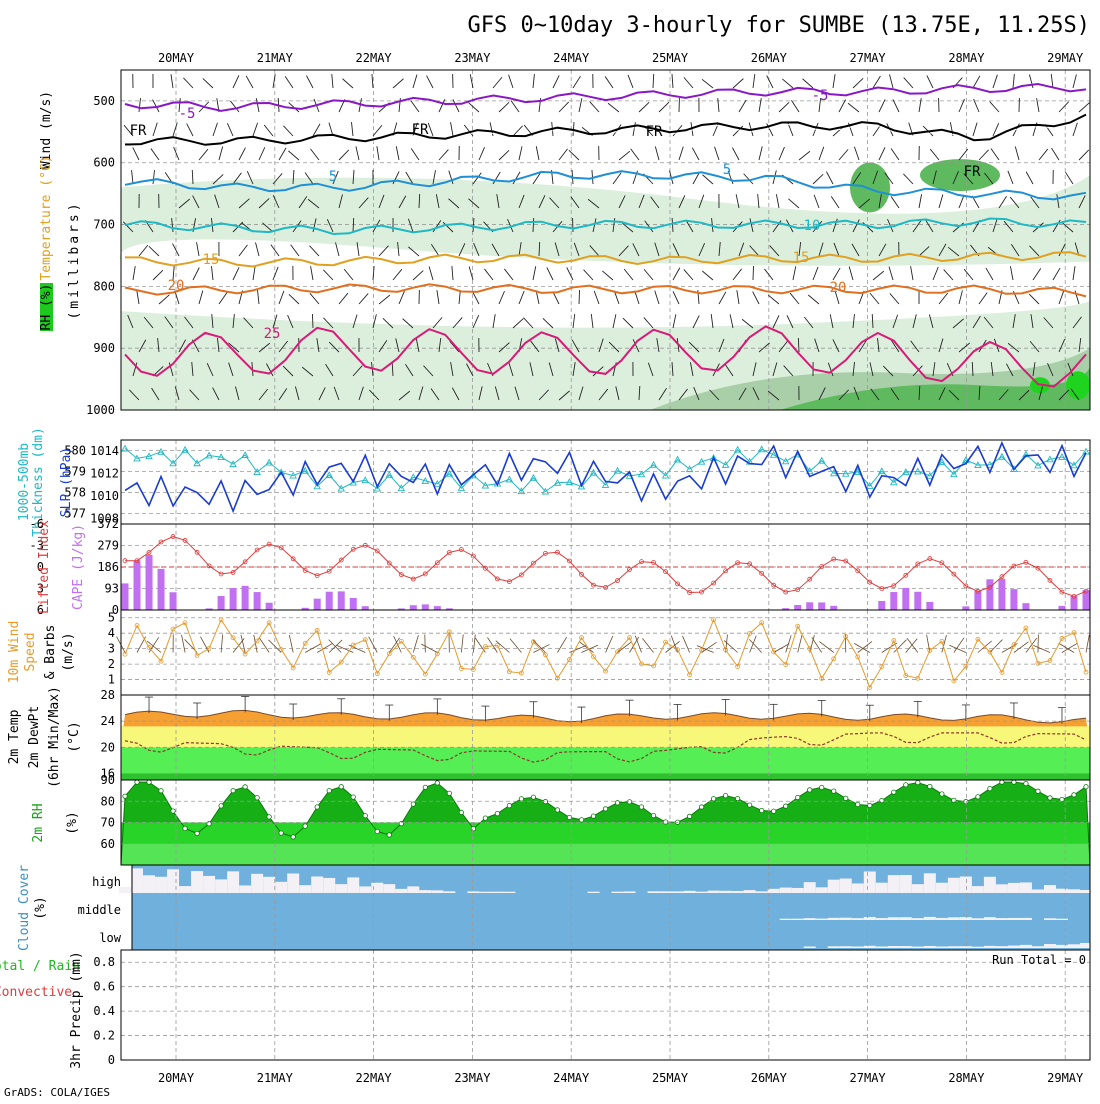  Describe the element at coordinates (960, 175) in the screenshot. I see `rh-region-dark` at that location.